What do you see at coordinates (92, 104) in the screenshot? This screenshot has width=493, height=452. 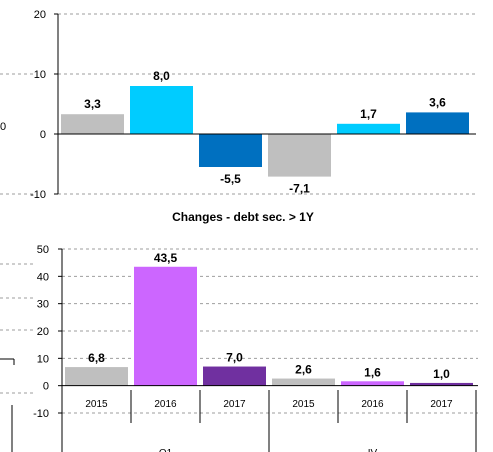 I see `data-label: 3,3` at bounding box center [92, 104].